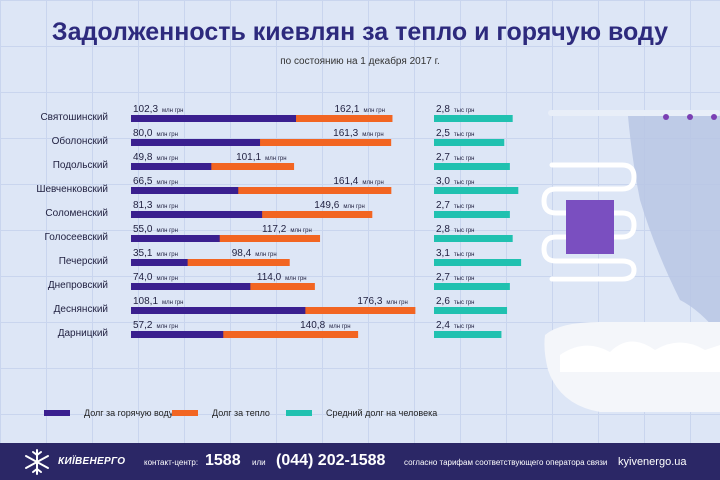 The width and height of the screenshot is (720, 480). What do you see at coordinates (360, 61) in the screenshot?
I see `page-subtitle: по состоянию на 1 декабря 2017 г.` at bounding box center [360, 61].